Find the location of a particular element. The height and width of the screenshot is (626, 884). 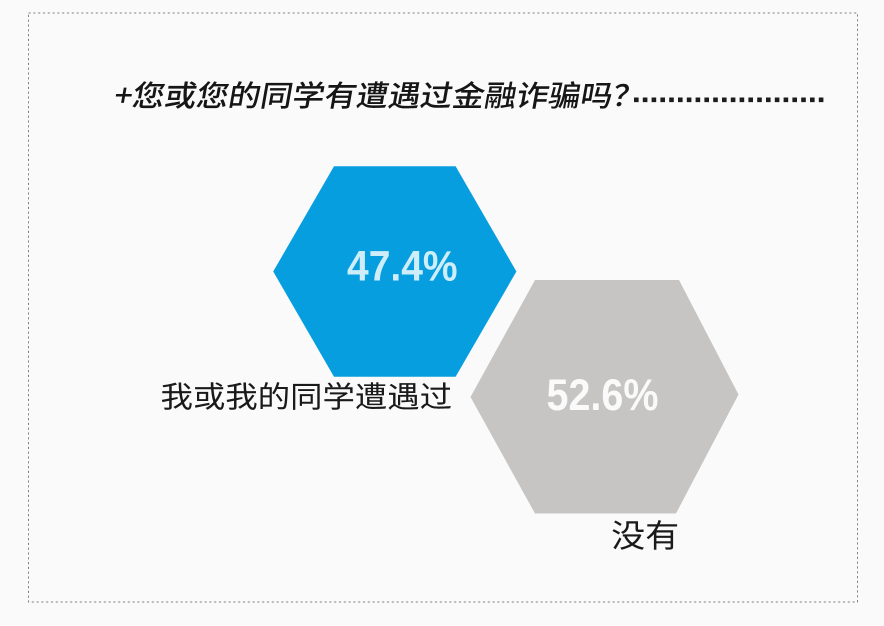

svg-text: 47.4% is located at coordinates (402, 266).